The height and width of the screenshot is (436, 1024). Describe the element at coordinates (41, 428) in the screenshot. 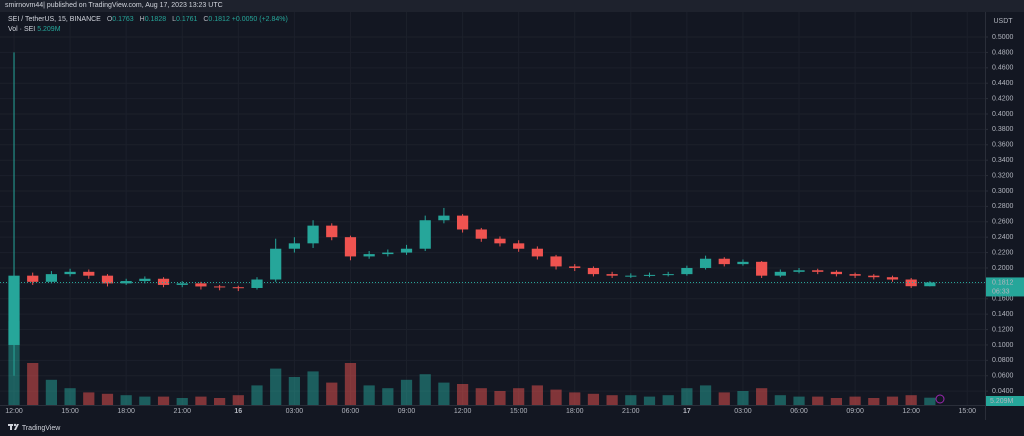

I see `brand: TradingView` at that location.